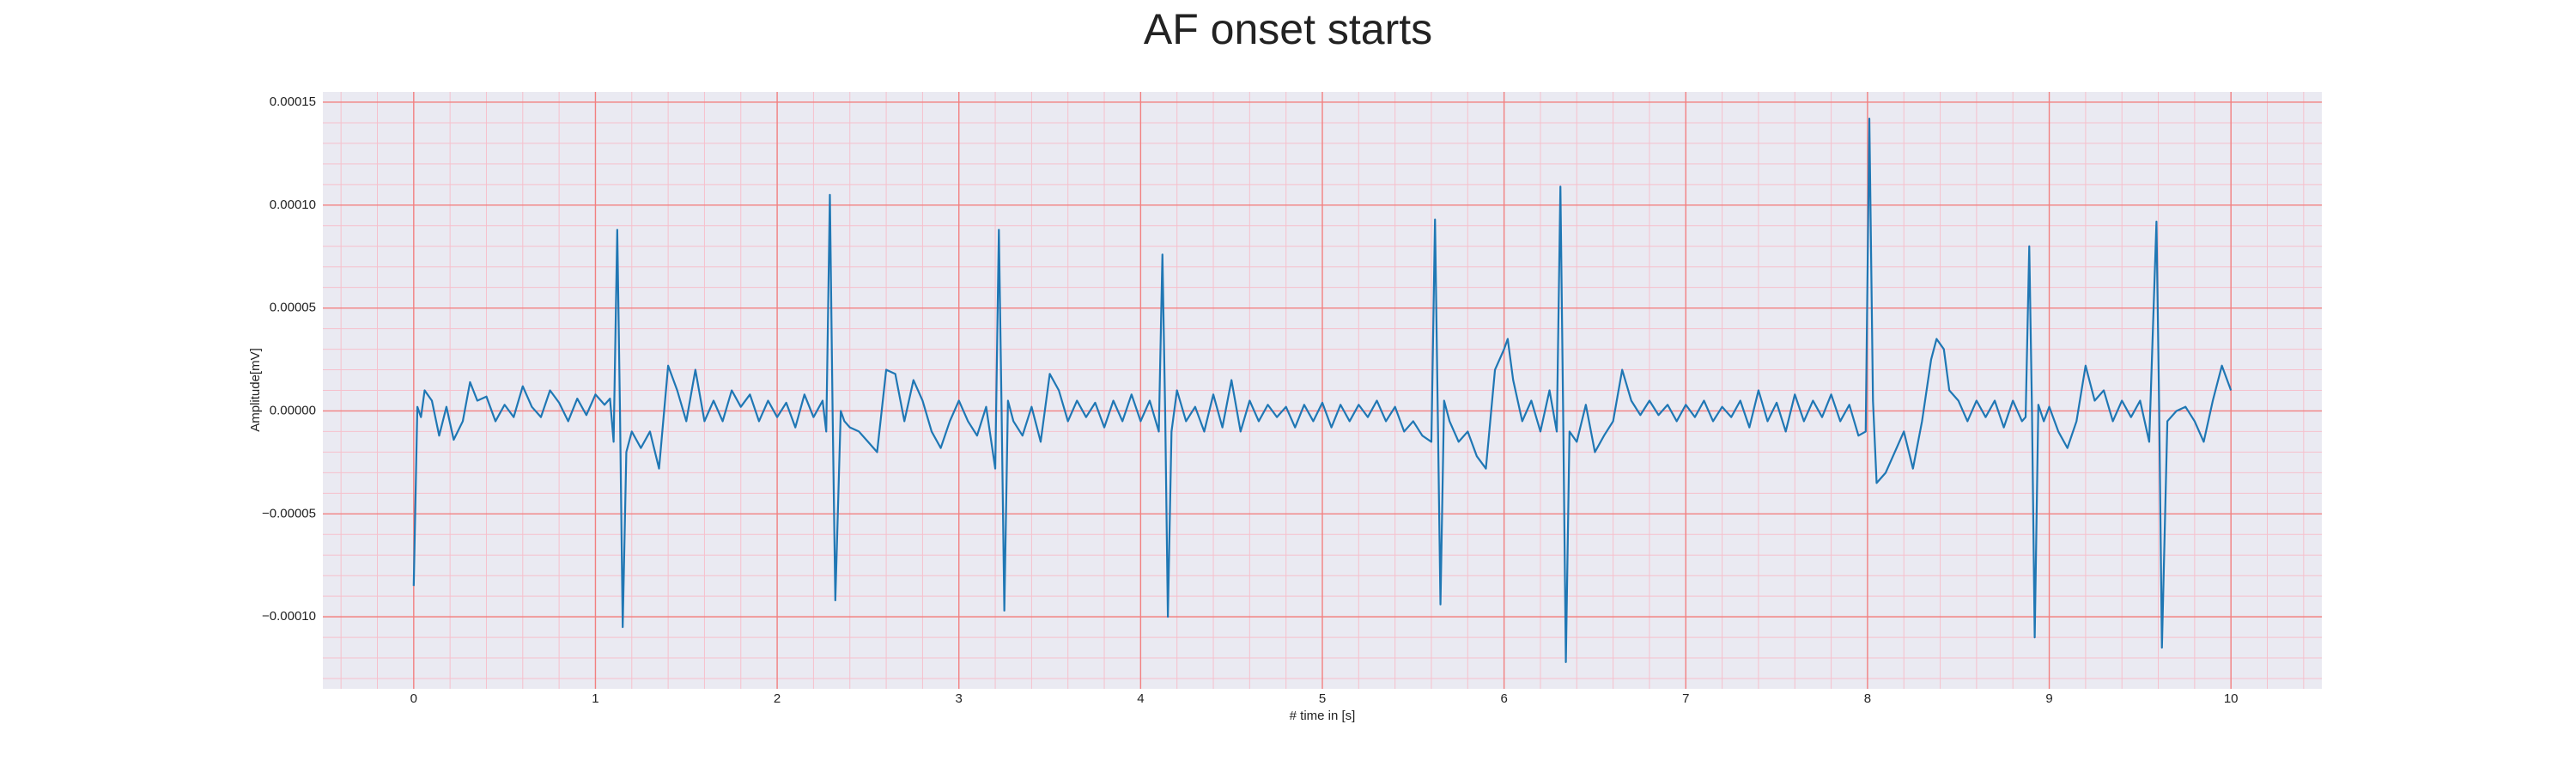 The image size is (2576, 773). I want to click on y-tick-label: −0.00010, so click(289, 616).